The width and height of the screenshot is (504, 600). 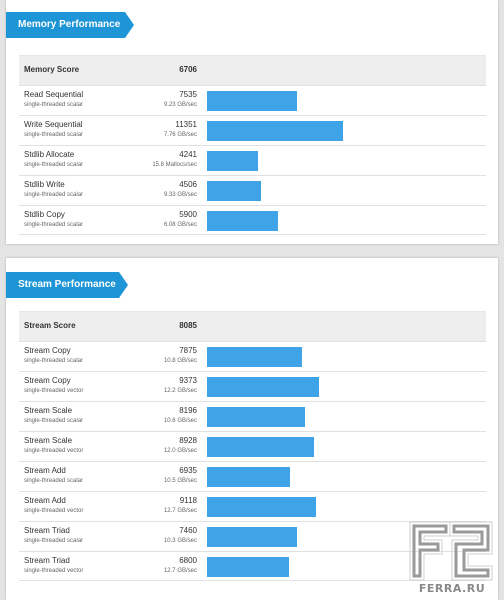 What do you see at coordinates (252, 326) in the screenshot?
I see `score-header-row: Stream Score 8085` at bounding box center [252, 326].